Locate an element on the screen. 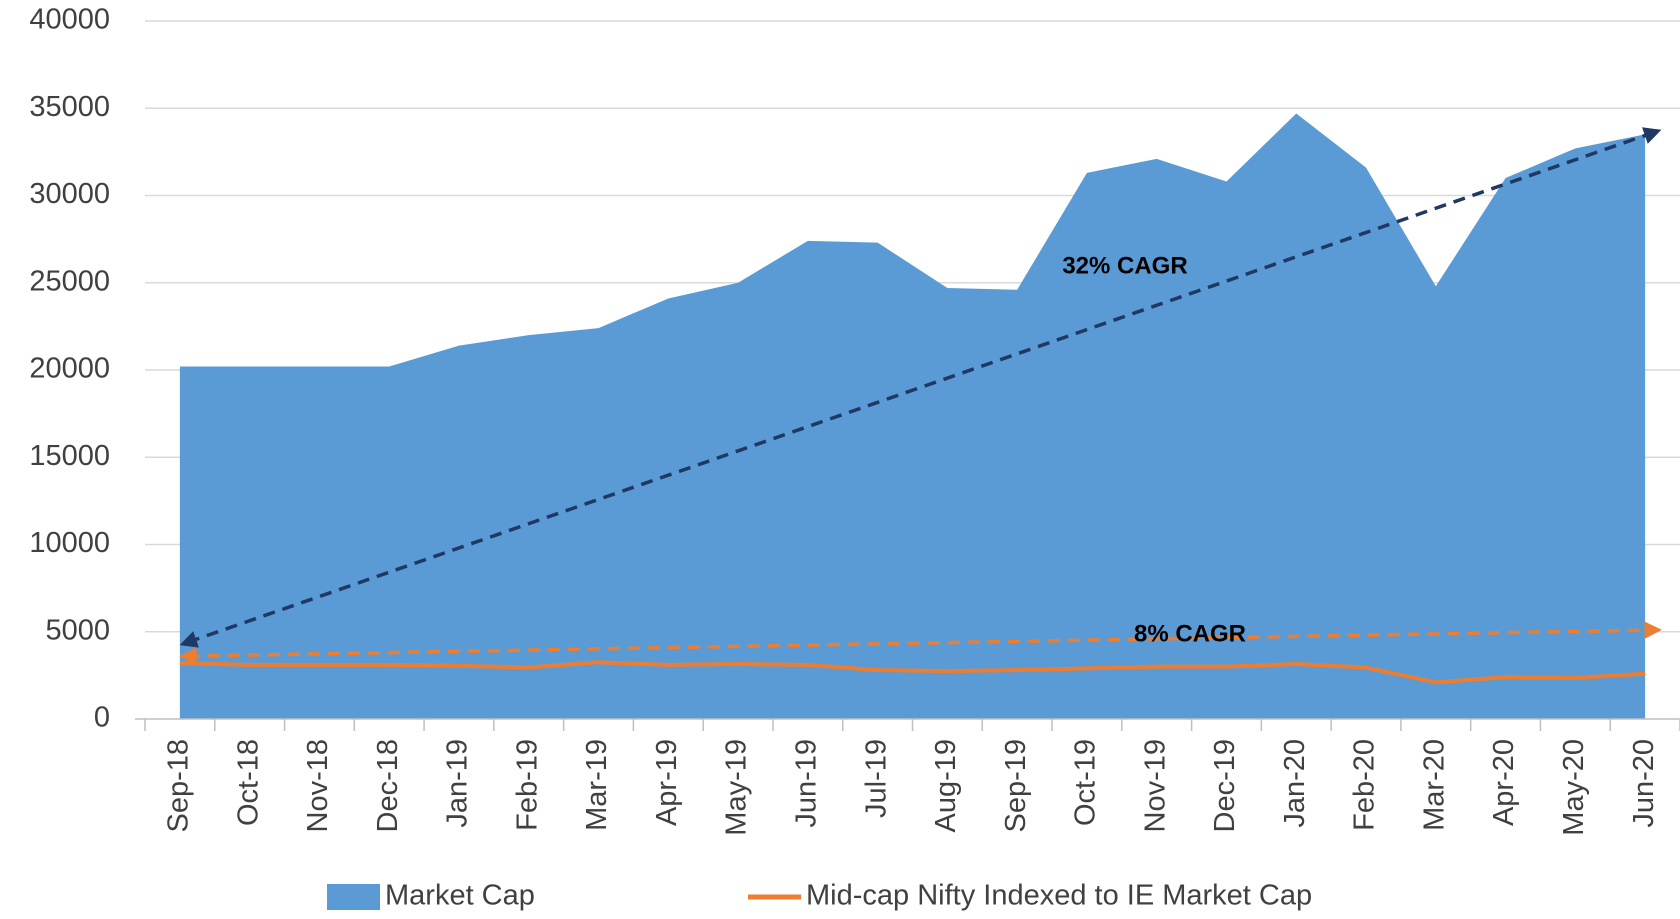  x-tick-label: Jun-19 is located at coordinates (806, 783).